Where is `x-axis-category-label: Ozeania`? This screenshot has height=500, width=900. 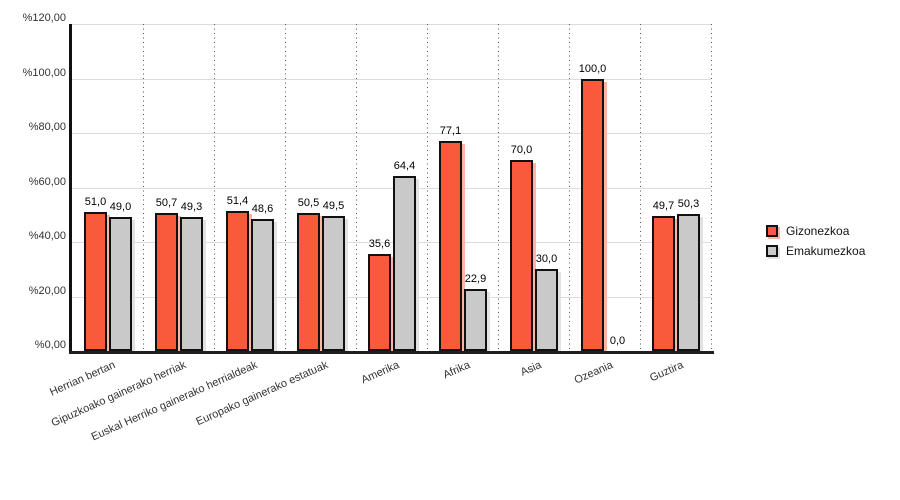 x-axis-category-label: Ozeania is located at coordinates (593, 373).